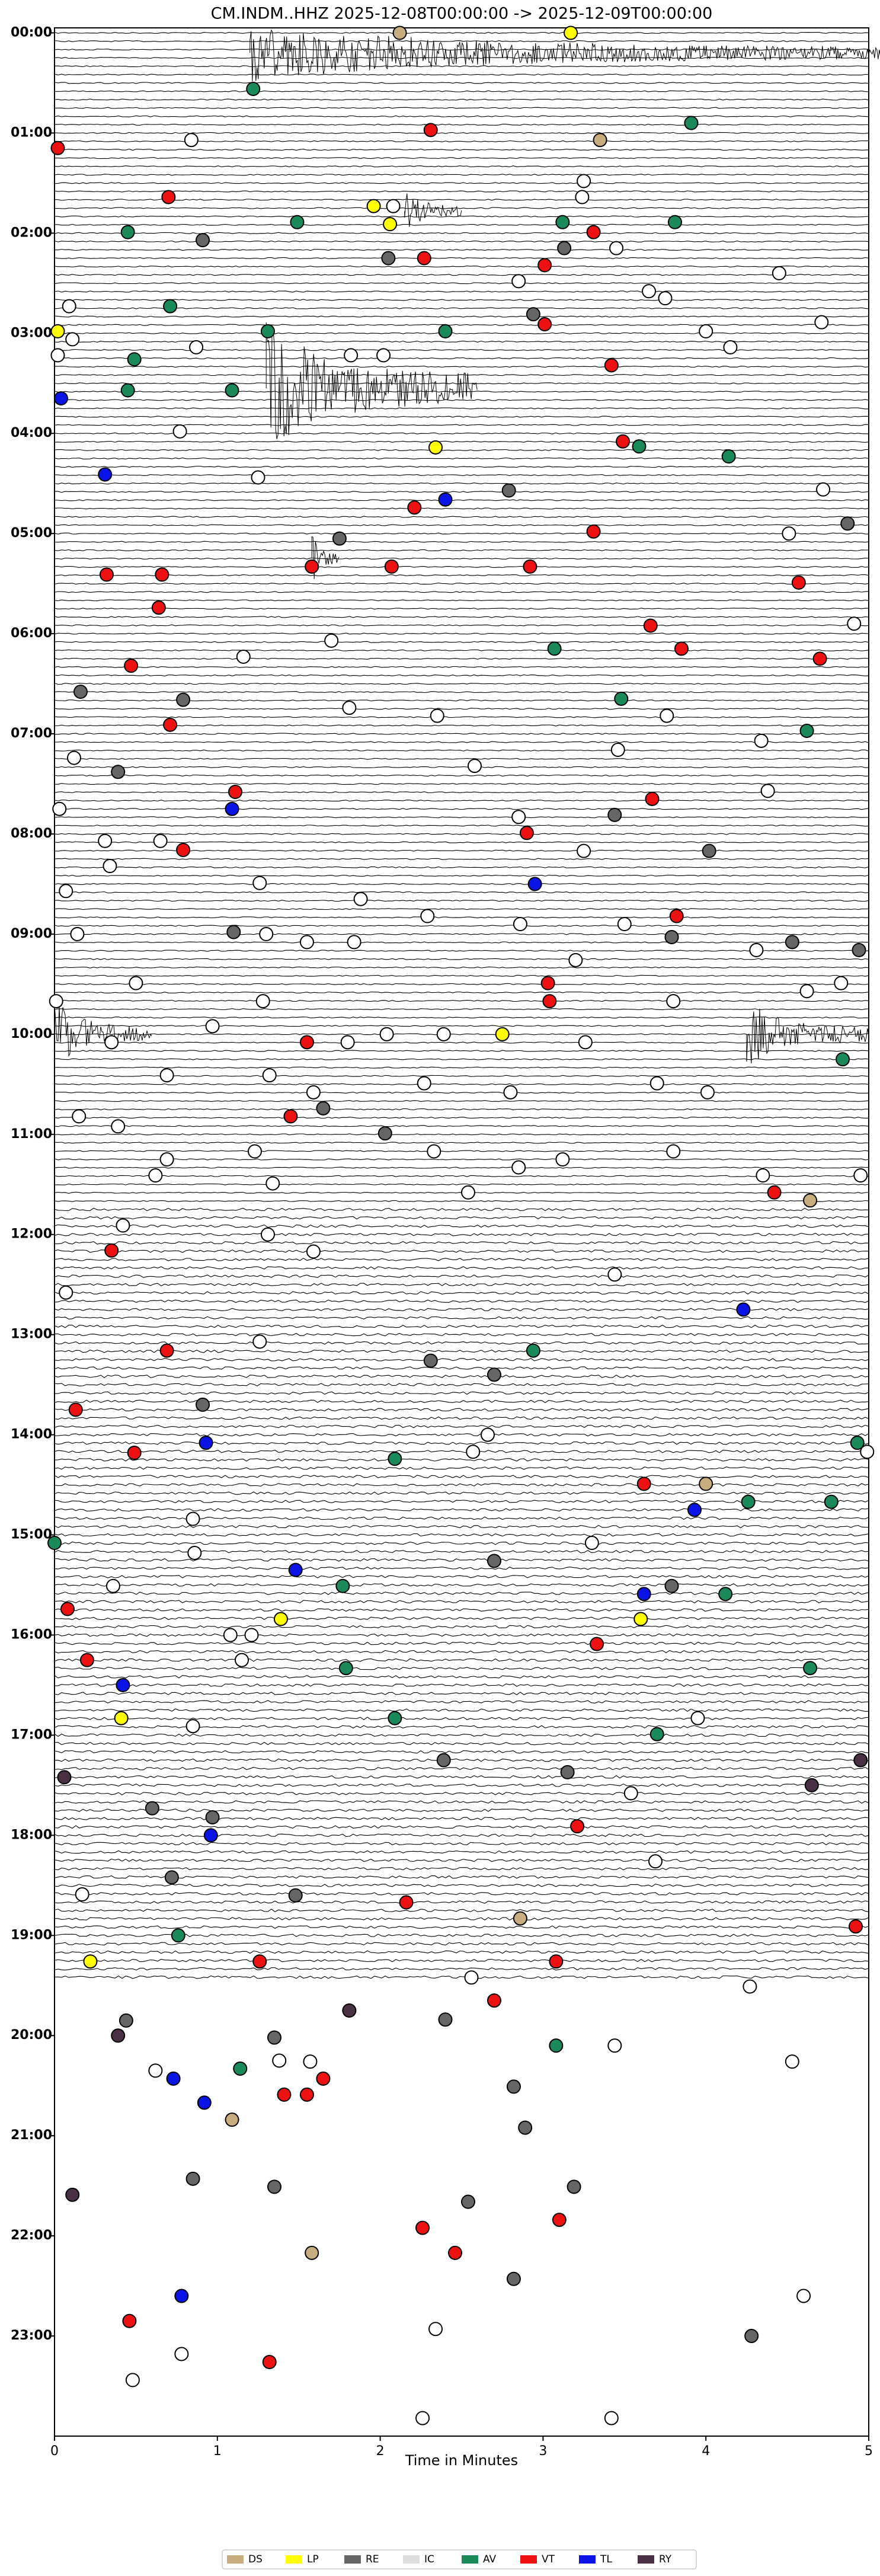 This screenshot has width=880, height=2576. What do you see at coordinates (31, 1734) in the screenshot?
I see `y-tick-label: 17:00` at bounding box center [31, 1734].